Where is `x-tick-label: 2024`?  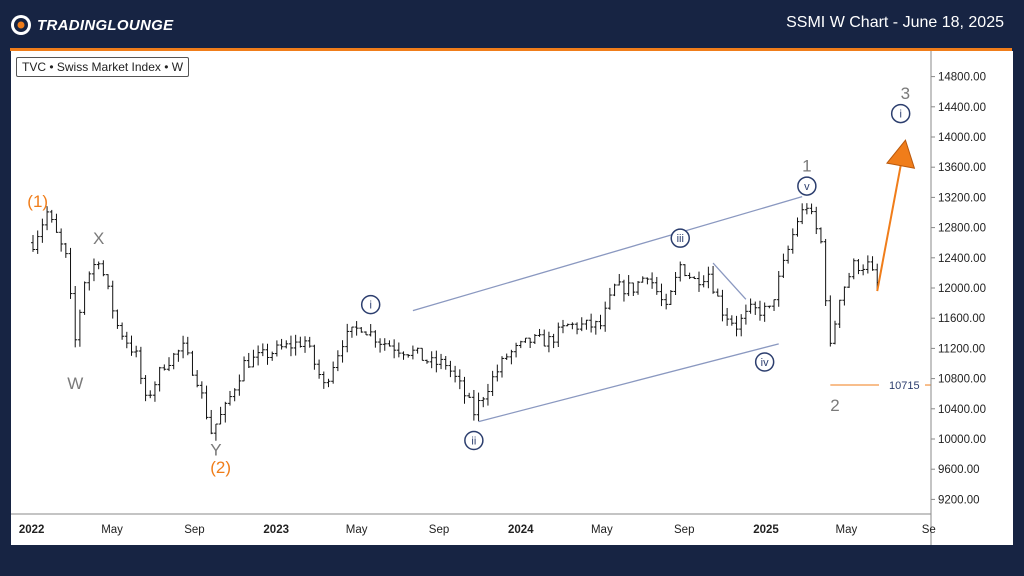
x-tick-label: 2024 is located at coordinates (521, 530).